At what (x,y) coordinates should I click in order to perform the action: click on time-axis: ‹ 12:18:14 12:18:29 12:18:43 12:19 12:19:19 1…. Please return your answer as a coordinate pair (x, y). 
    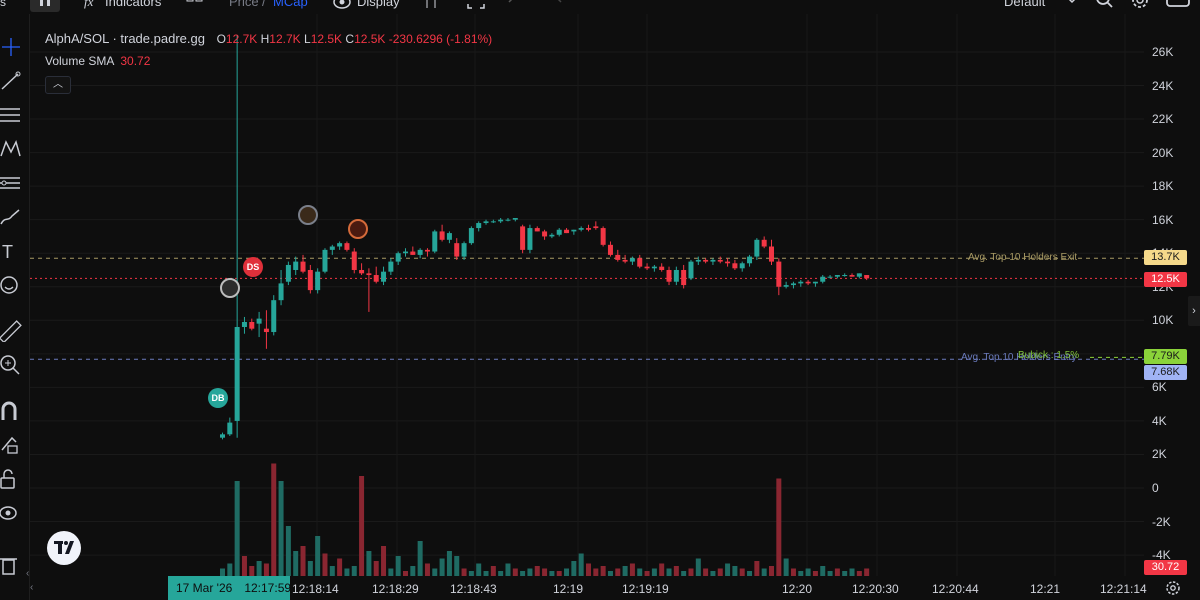
    Looking at the image, I should click on (615, 588).